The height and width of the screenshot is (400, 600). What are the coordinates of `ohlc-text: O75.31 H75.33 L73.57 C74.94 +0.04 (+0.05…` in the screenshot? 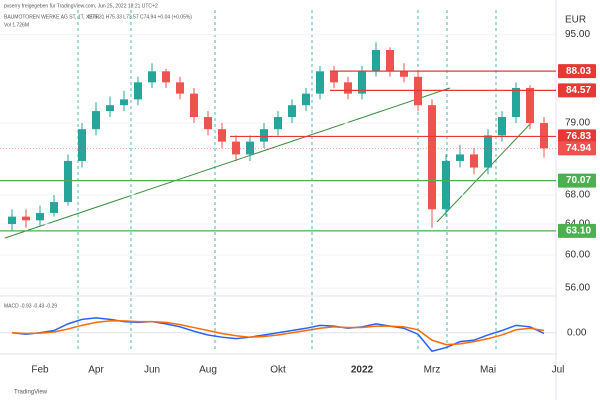 It's located at (140, 17).